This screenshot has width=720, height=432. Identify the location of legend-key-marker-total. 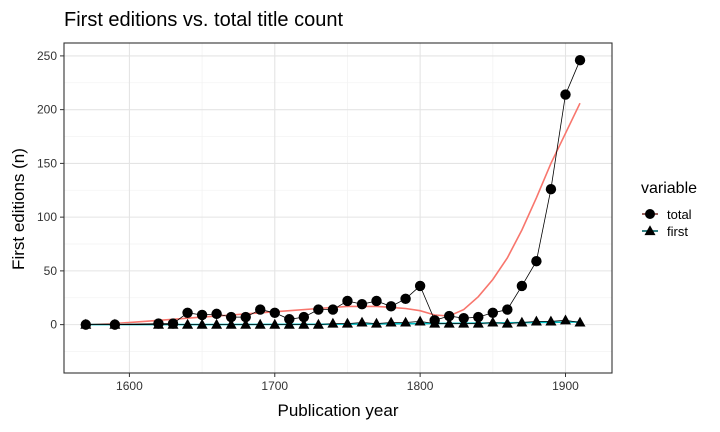
(650, 214).